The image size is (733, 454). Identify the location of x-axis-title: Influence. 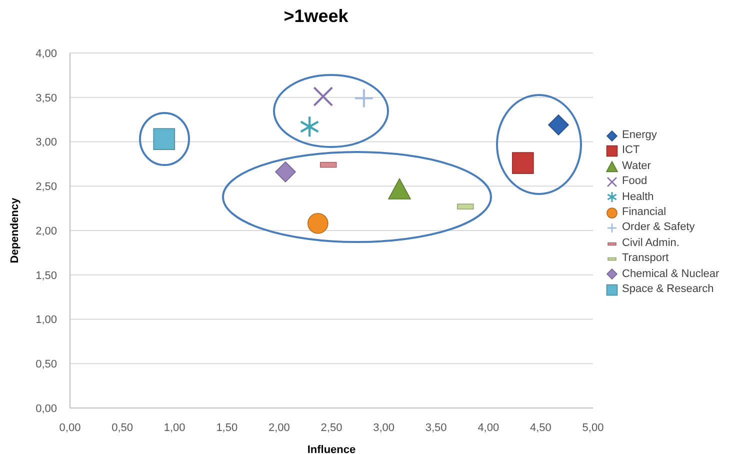
(331, 449).